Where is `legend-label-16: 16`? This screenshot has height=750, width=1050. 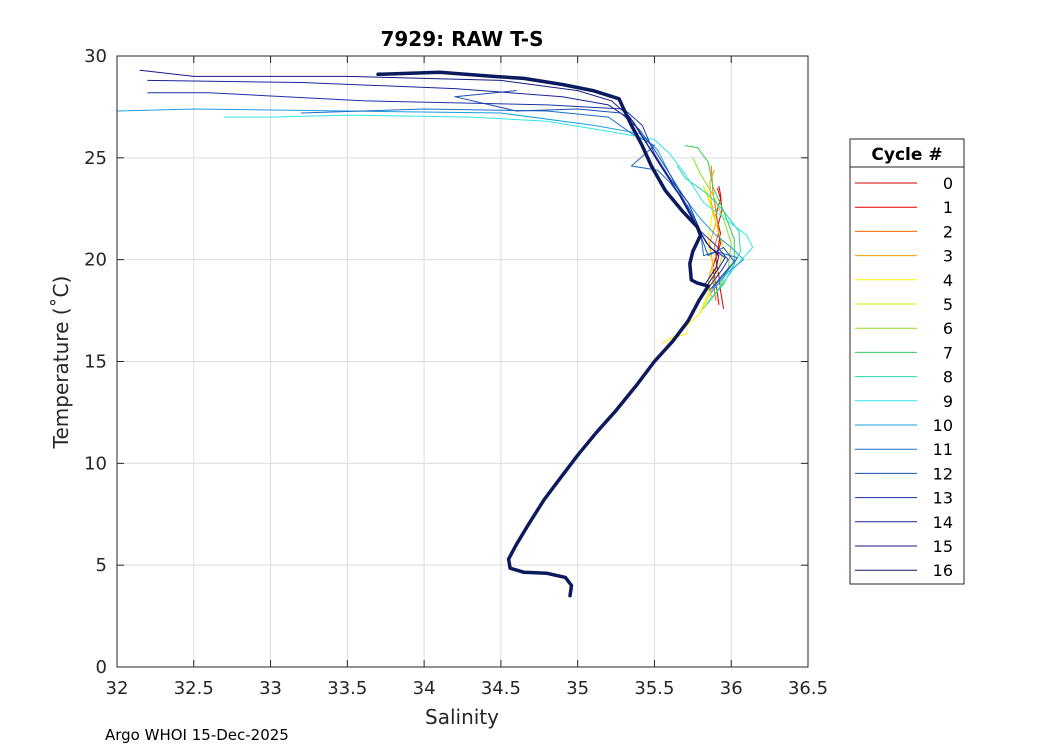
legend-label-16: 16 is located at coordinates (943, 570).